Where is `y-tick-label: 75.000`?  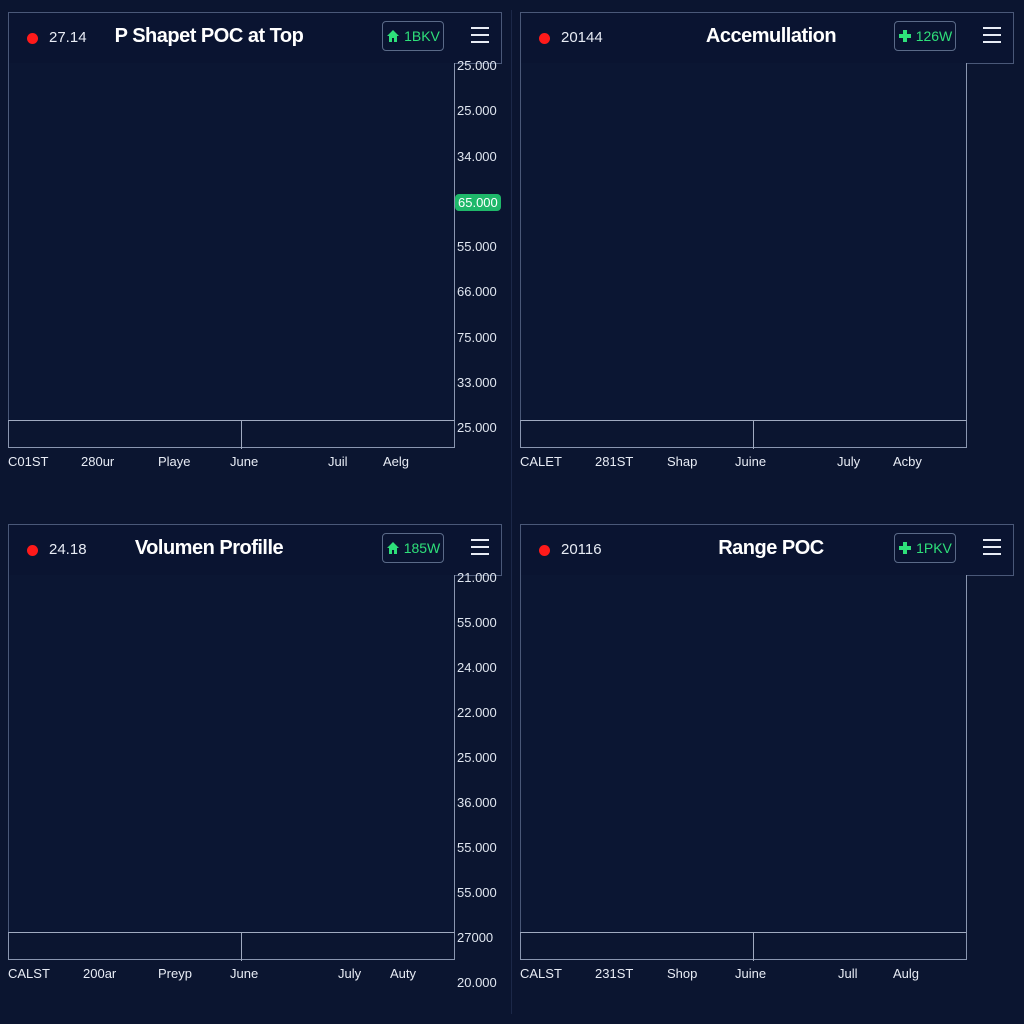 y-tick-label: 75.000 is located at coordinates (477, 337).